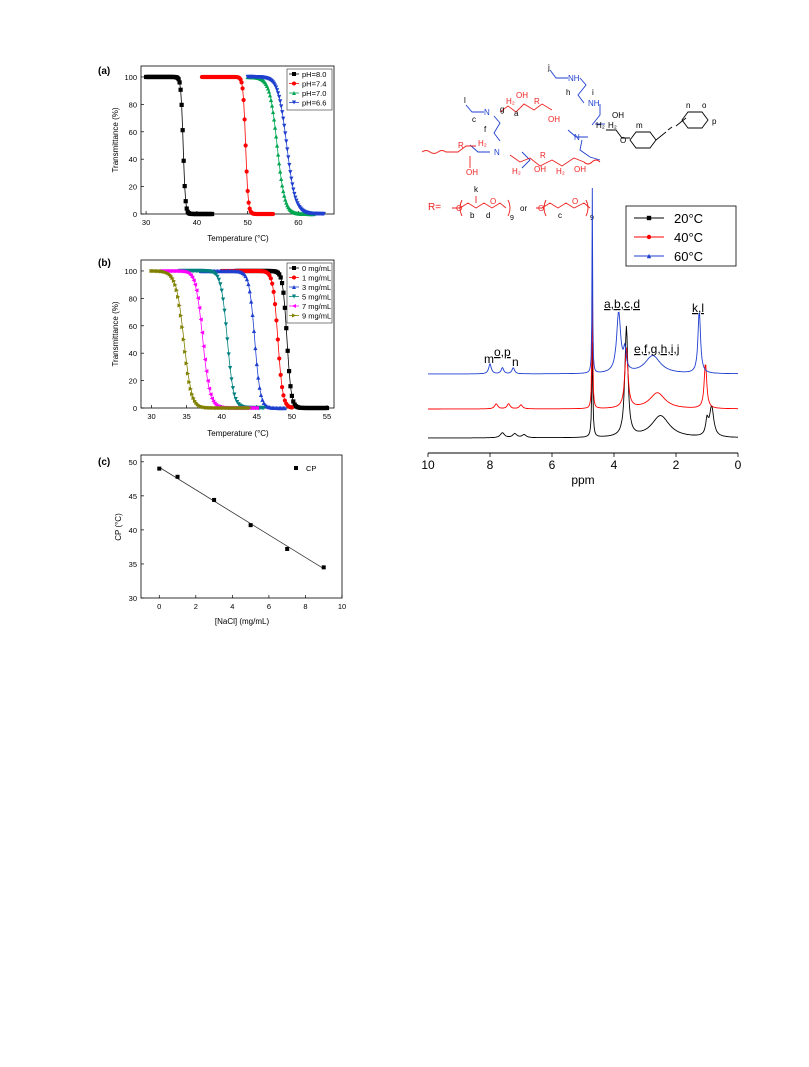 The width and height of the screenshot is (809, 1067). Describe the element at coordinates (688, 256) in the screenshot. I see `legend-label: 60°C` at that location.